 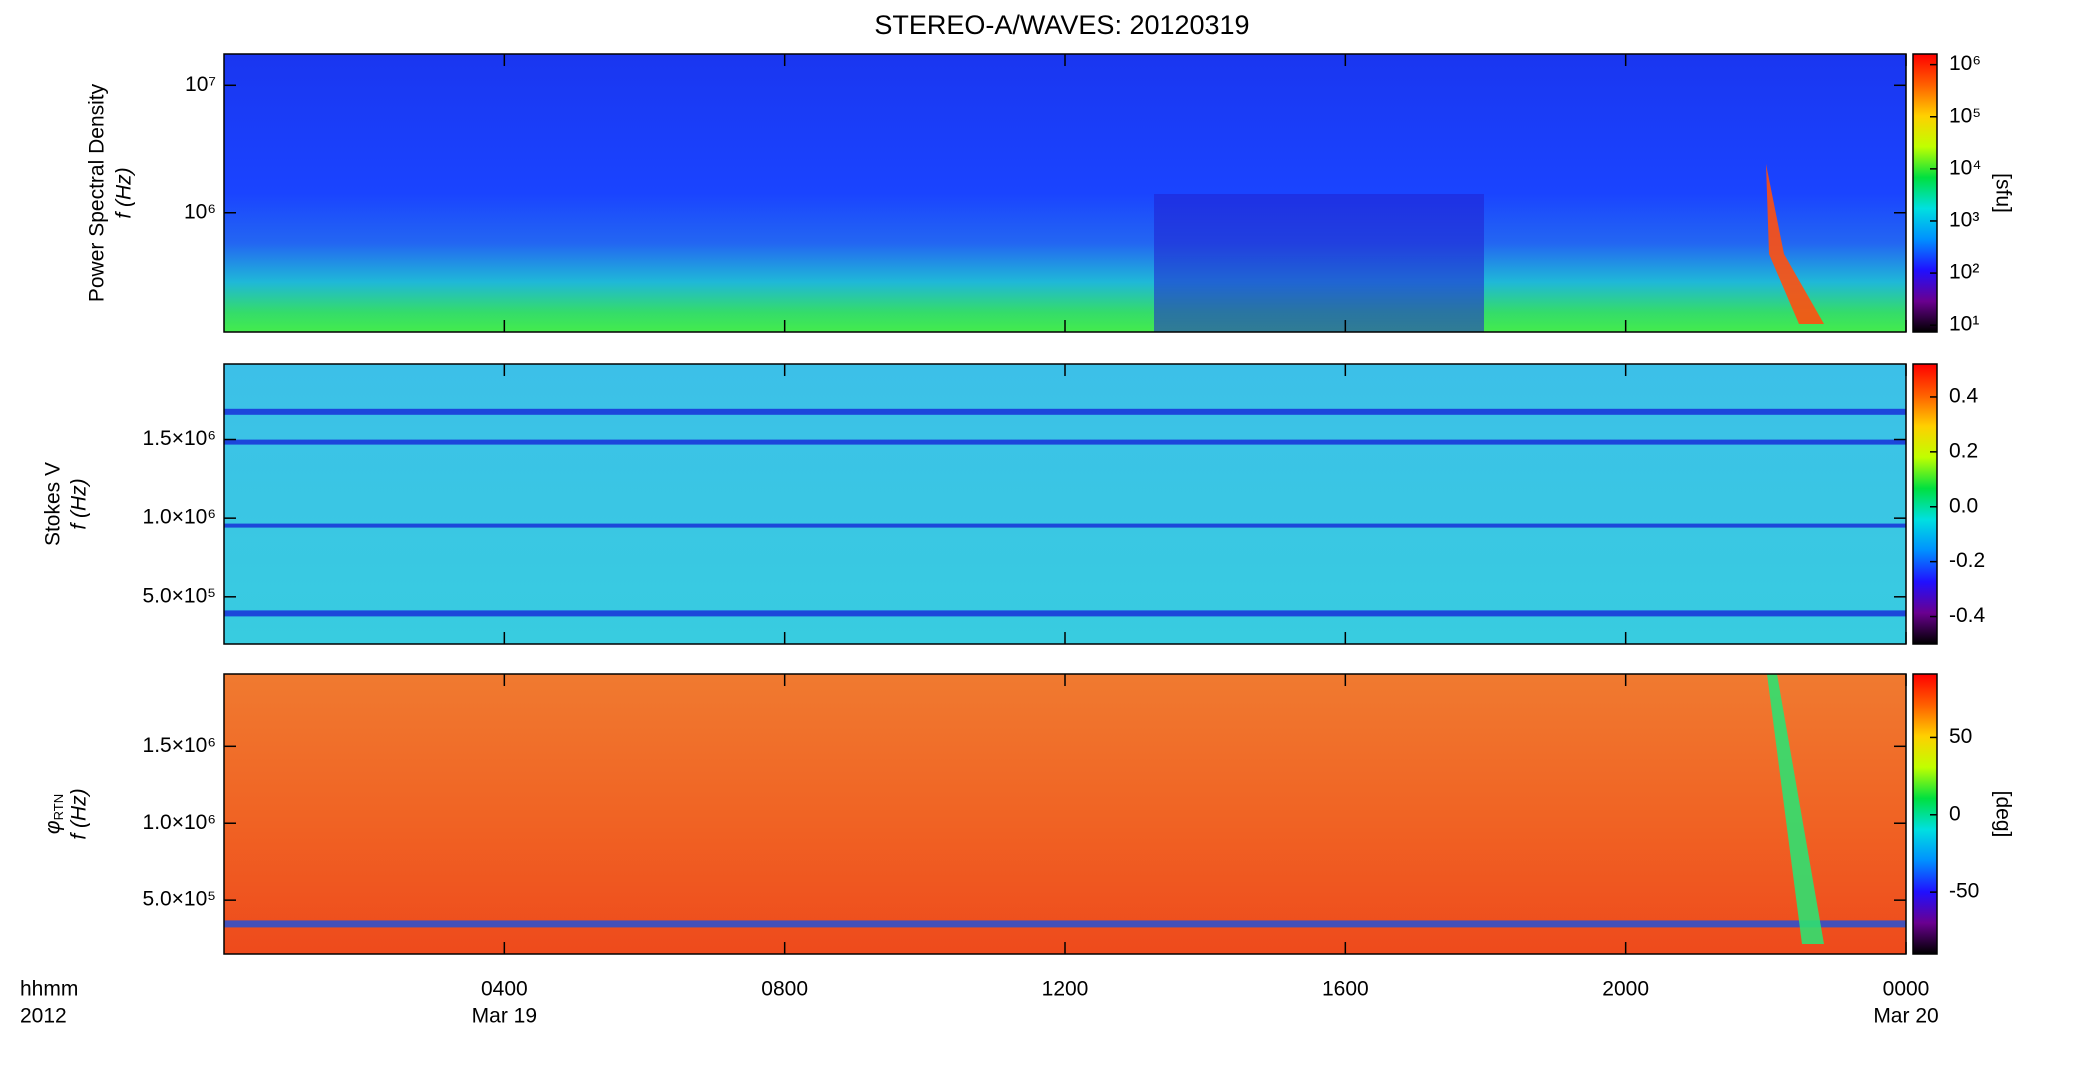 What do you see at coordinates (1625, 989) in the screenshot?
I see `x-tick-label: 2000` at bounding box center [1625, 989].